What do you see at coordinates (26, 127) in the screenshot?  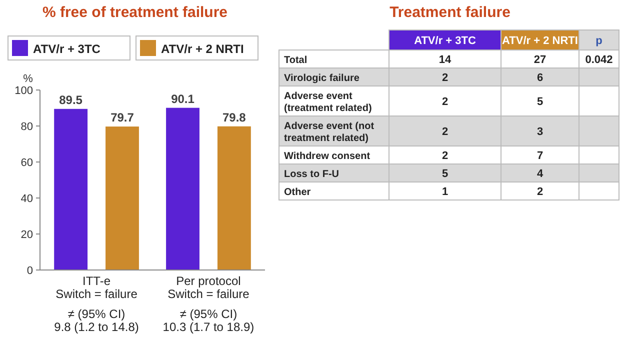 I see `y-tick-label: 80` at bounding box center [26, 127].